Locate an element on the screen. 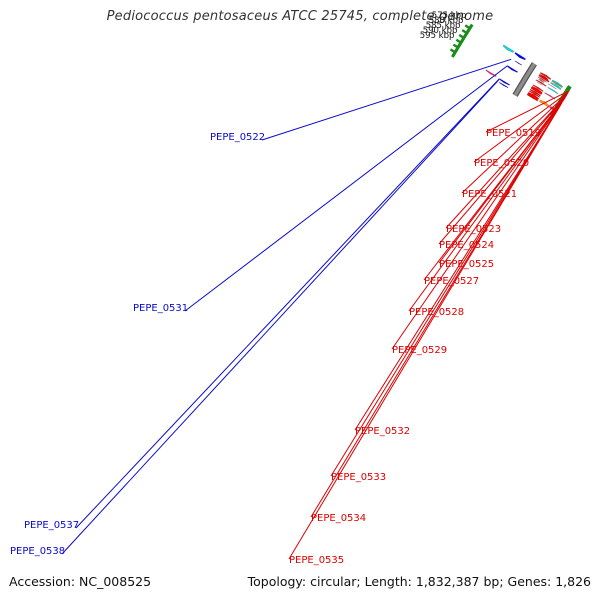  features is located at coordinates (524, 78).